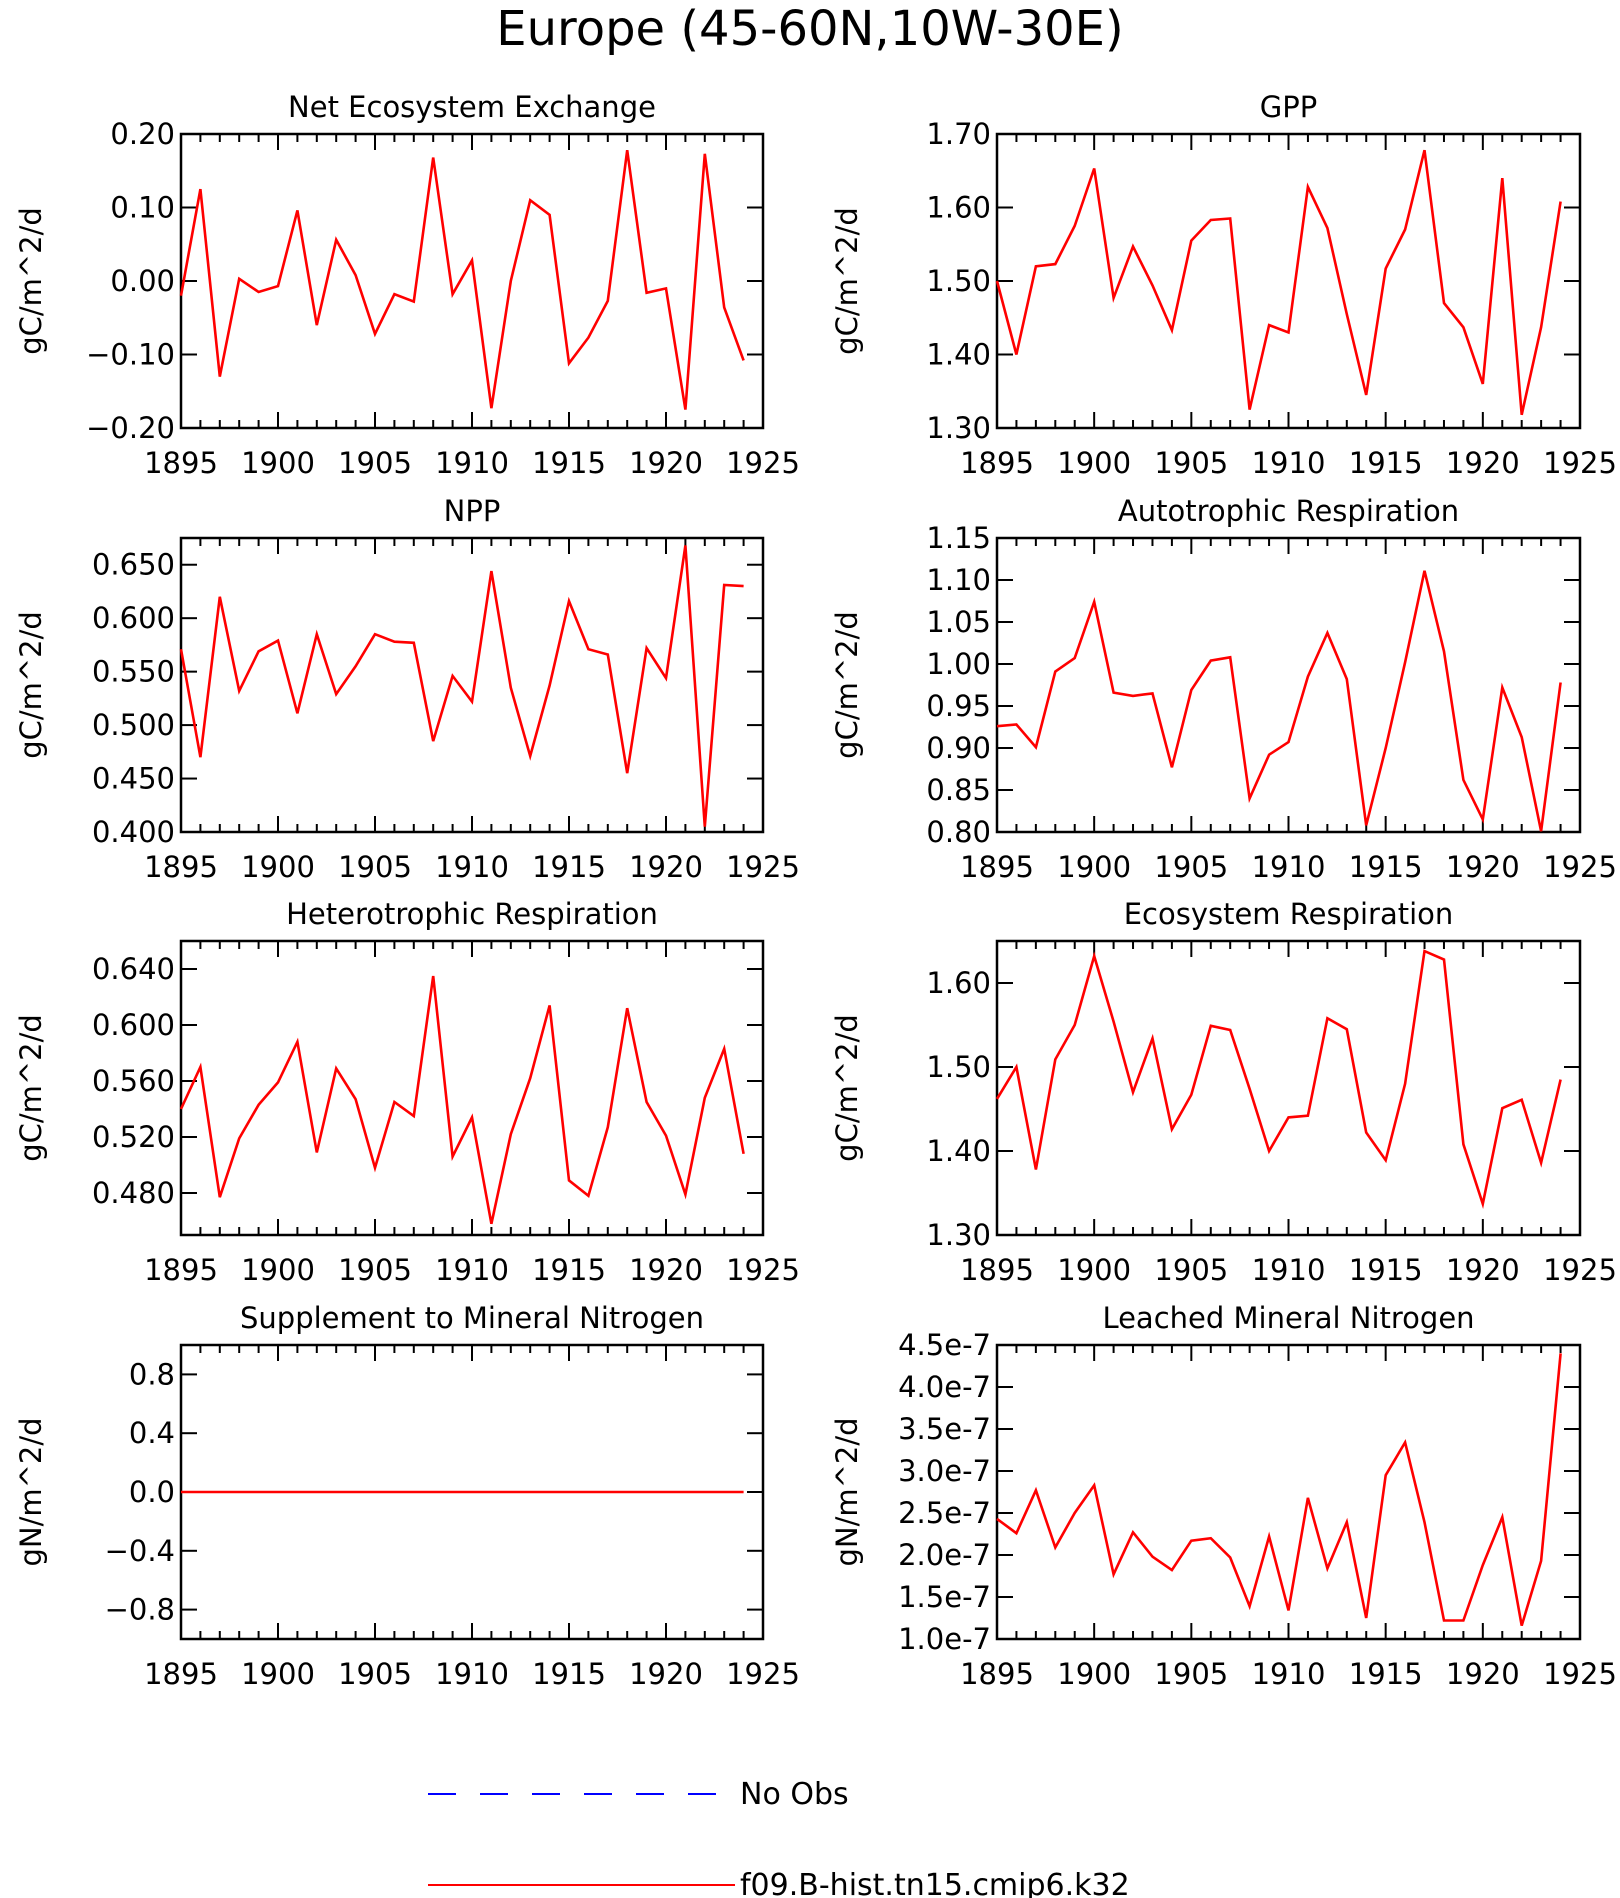 The image size is (1620, 1898). I want to click on y-tick-label: 0.500, so click(133, 725).